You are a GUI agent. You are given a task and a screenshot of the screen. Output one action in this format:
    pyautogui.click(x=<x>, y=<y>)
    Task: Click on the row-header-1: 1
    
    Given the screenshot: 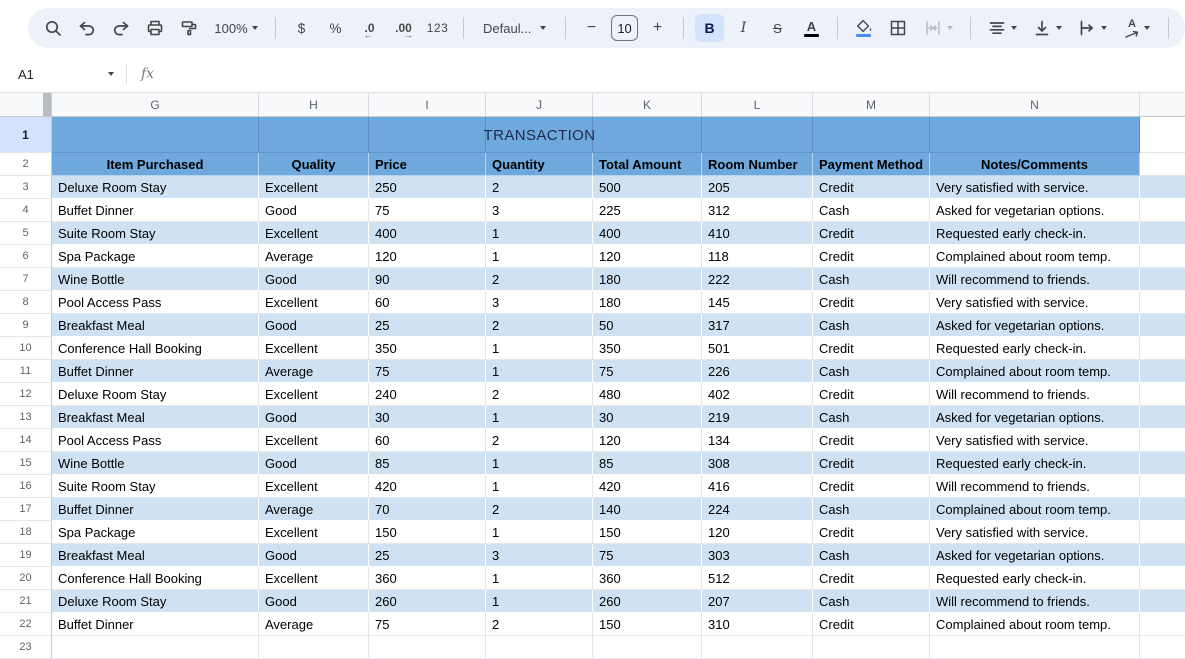 What is the action you would take?
    pyautogui.click(x=26, y=135)
    